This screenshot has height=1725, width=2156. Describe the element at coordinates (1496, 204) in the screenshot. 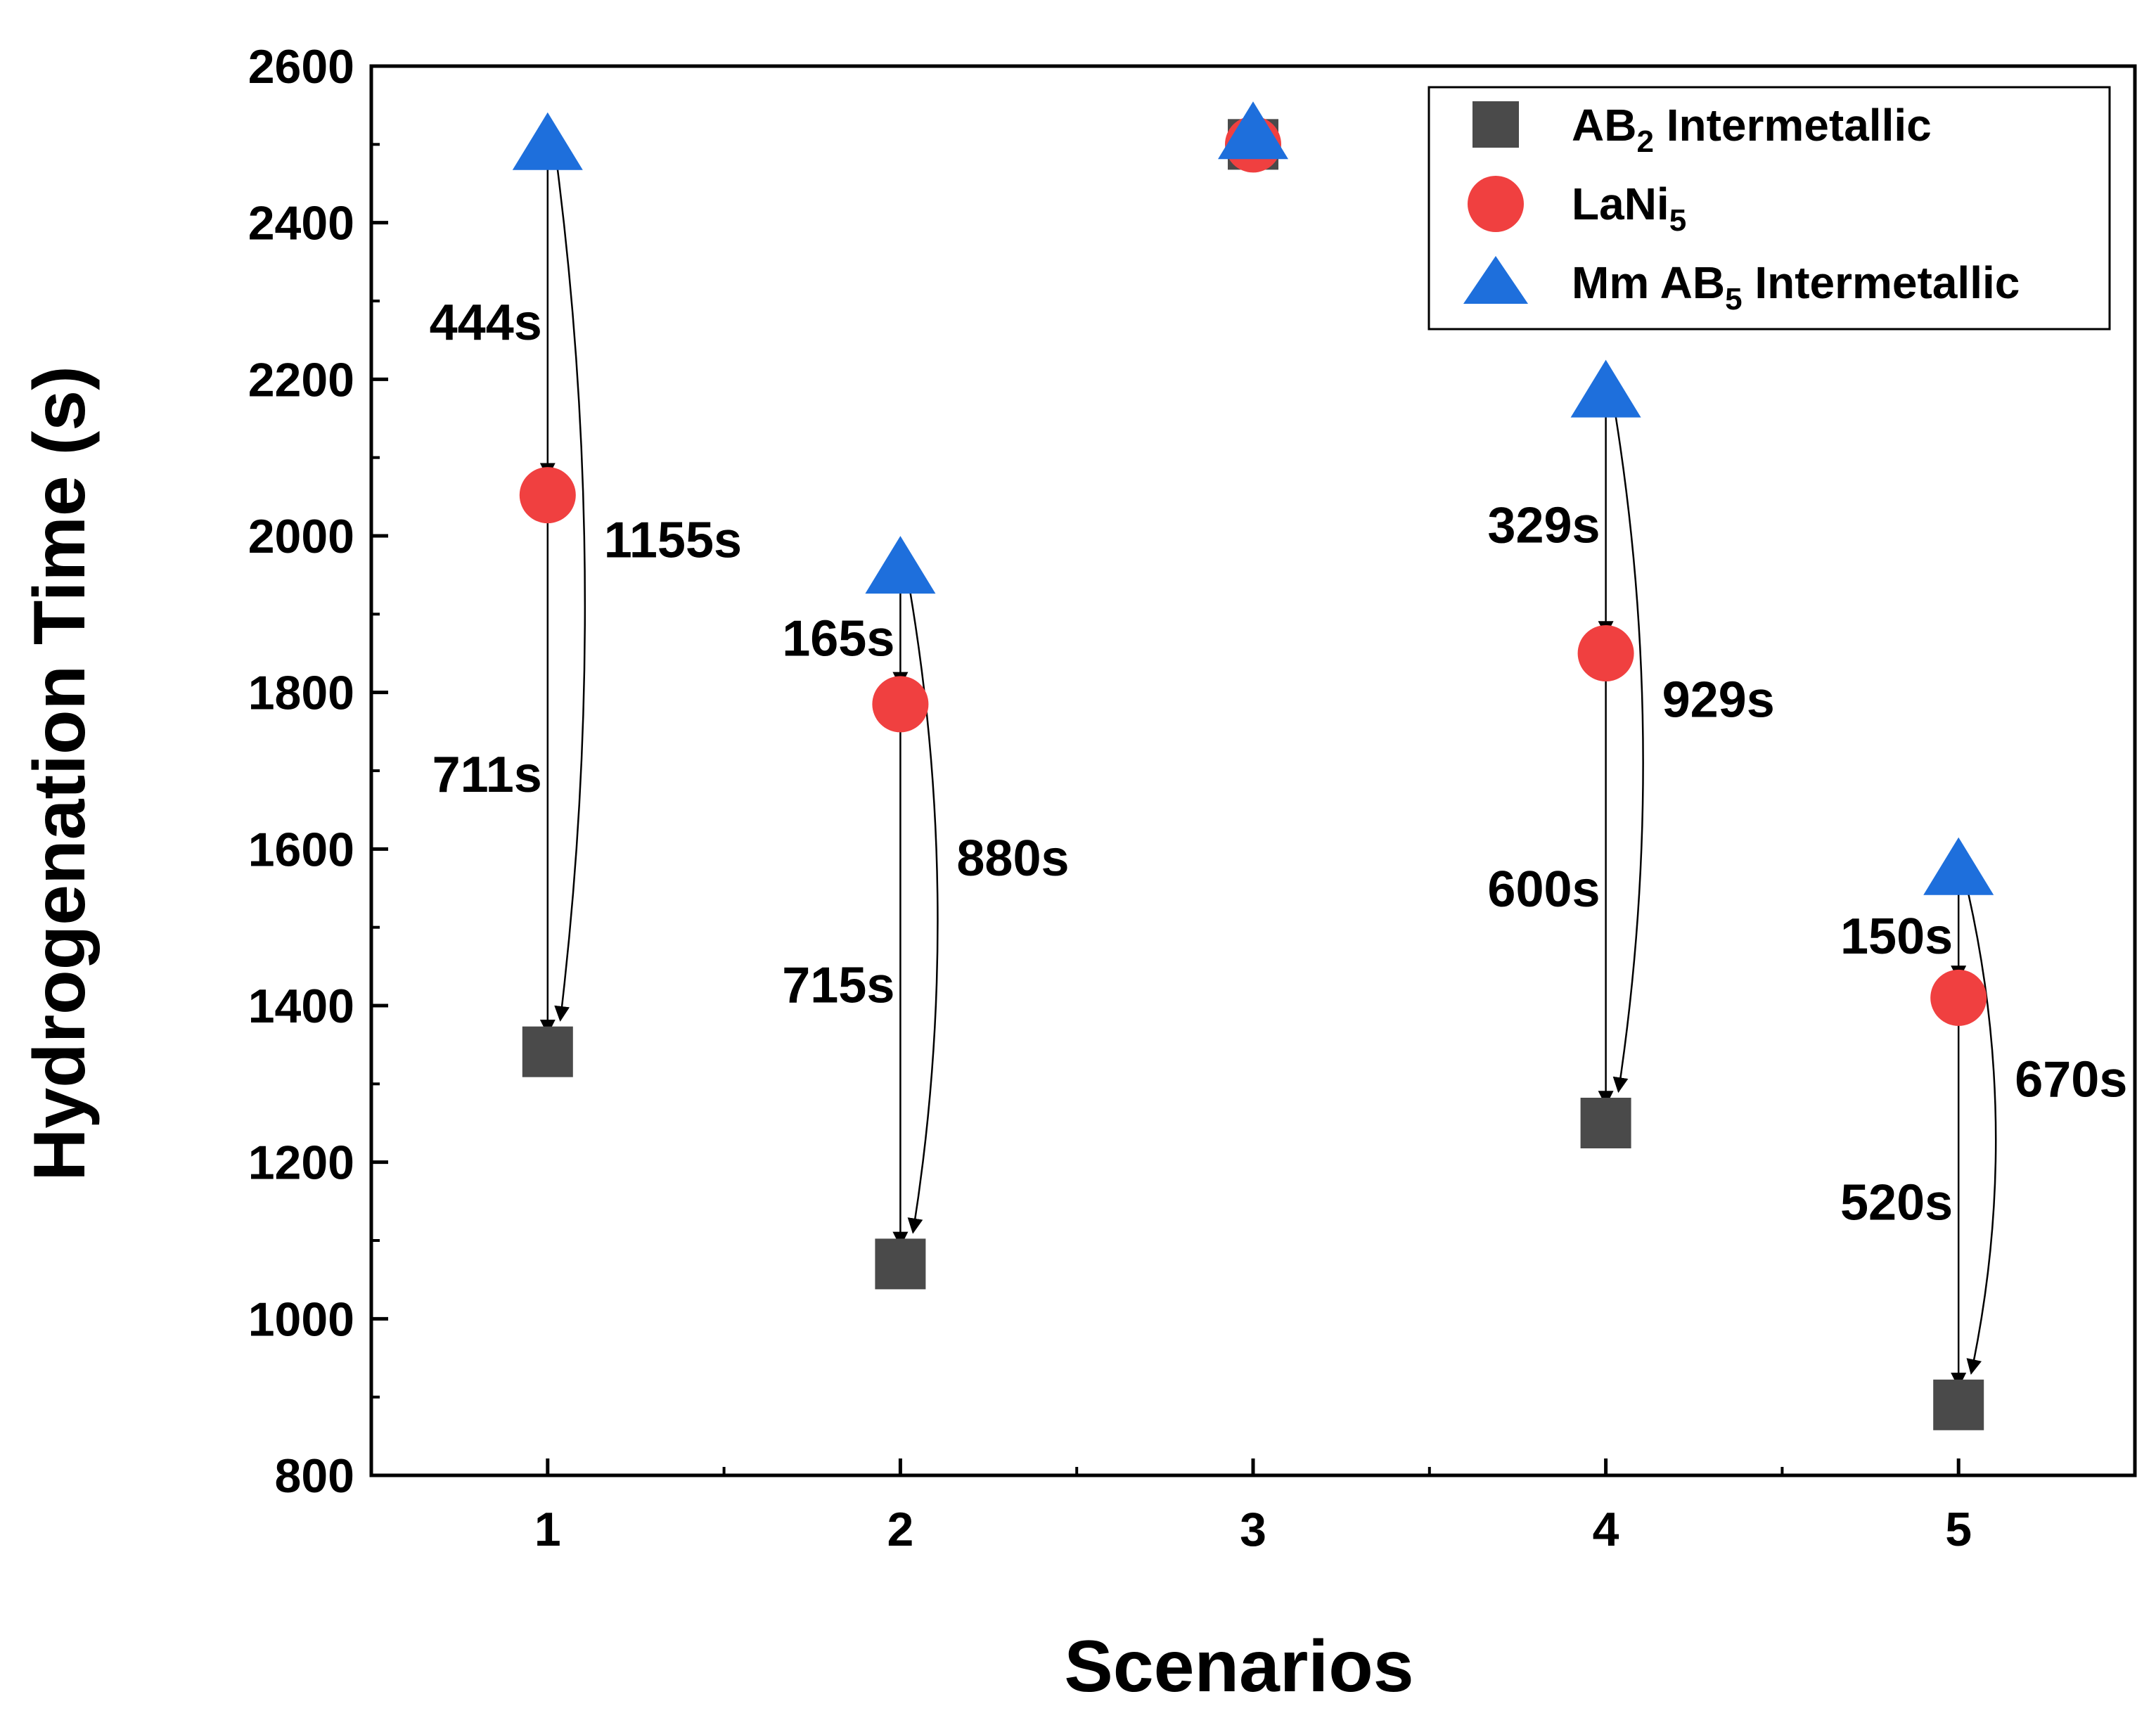

I see `legend-marker-lani5` at that location.